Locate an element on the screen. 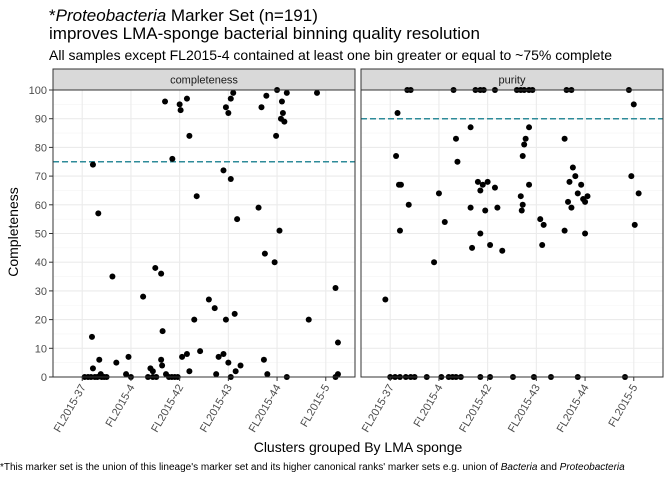 The height and width of the screenshot is (480, 672). facet-strip-label: completeness is located at coordinates (204, 81).